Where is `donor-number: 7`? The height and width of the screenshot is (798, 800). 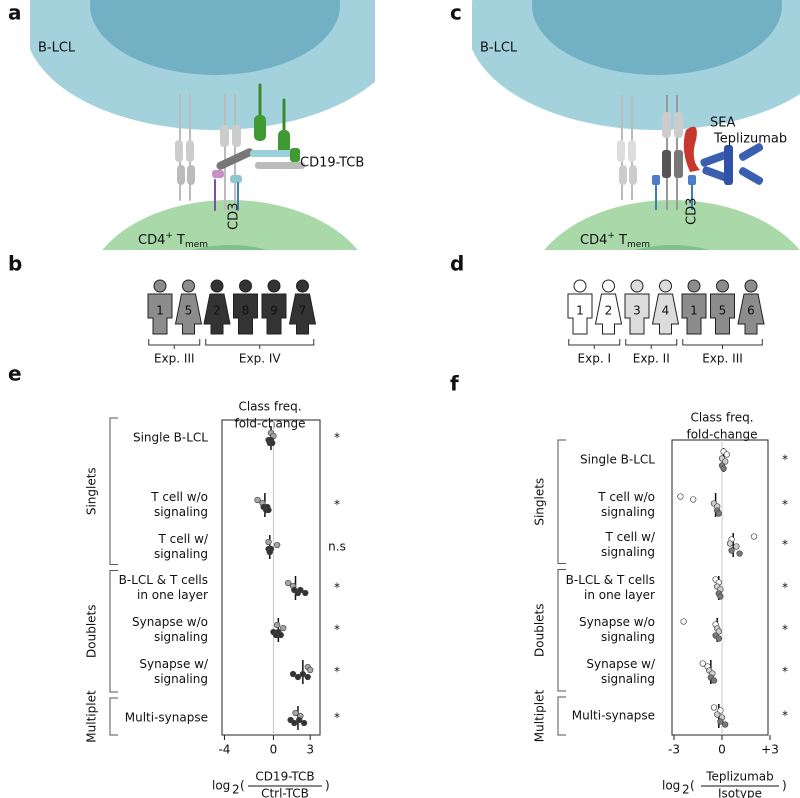
donor-number: 7 is located at coordinates (303, 311).